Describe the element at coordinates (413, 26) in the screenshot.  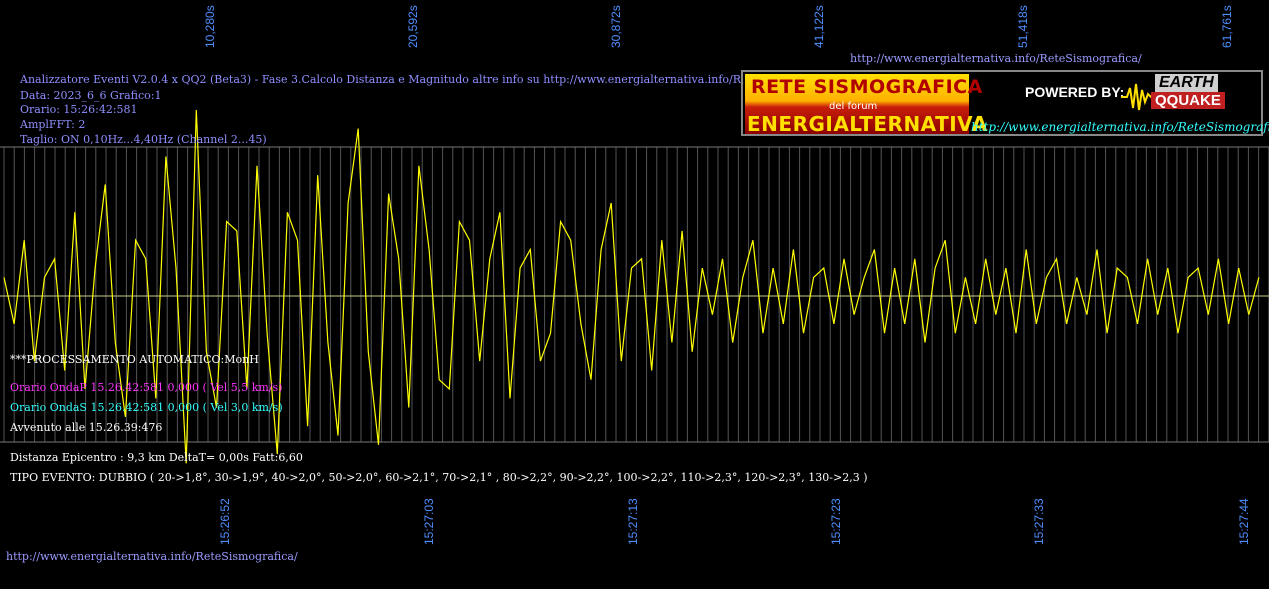
I see `top-axis-tick-label: 20,592s` at that location.